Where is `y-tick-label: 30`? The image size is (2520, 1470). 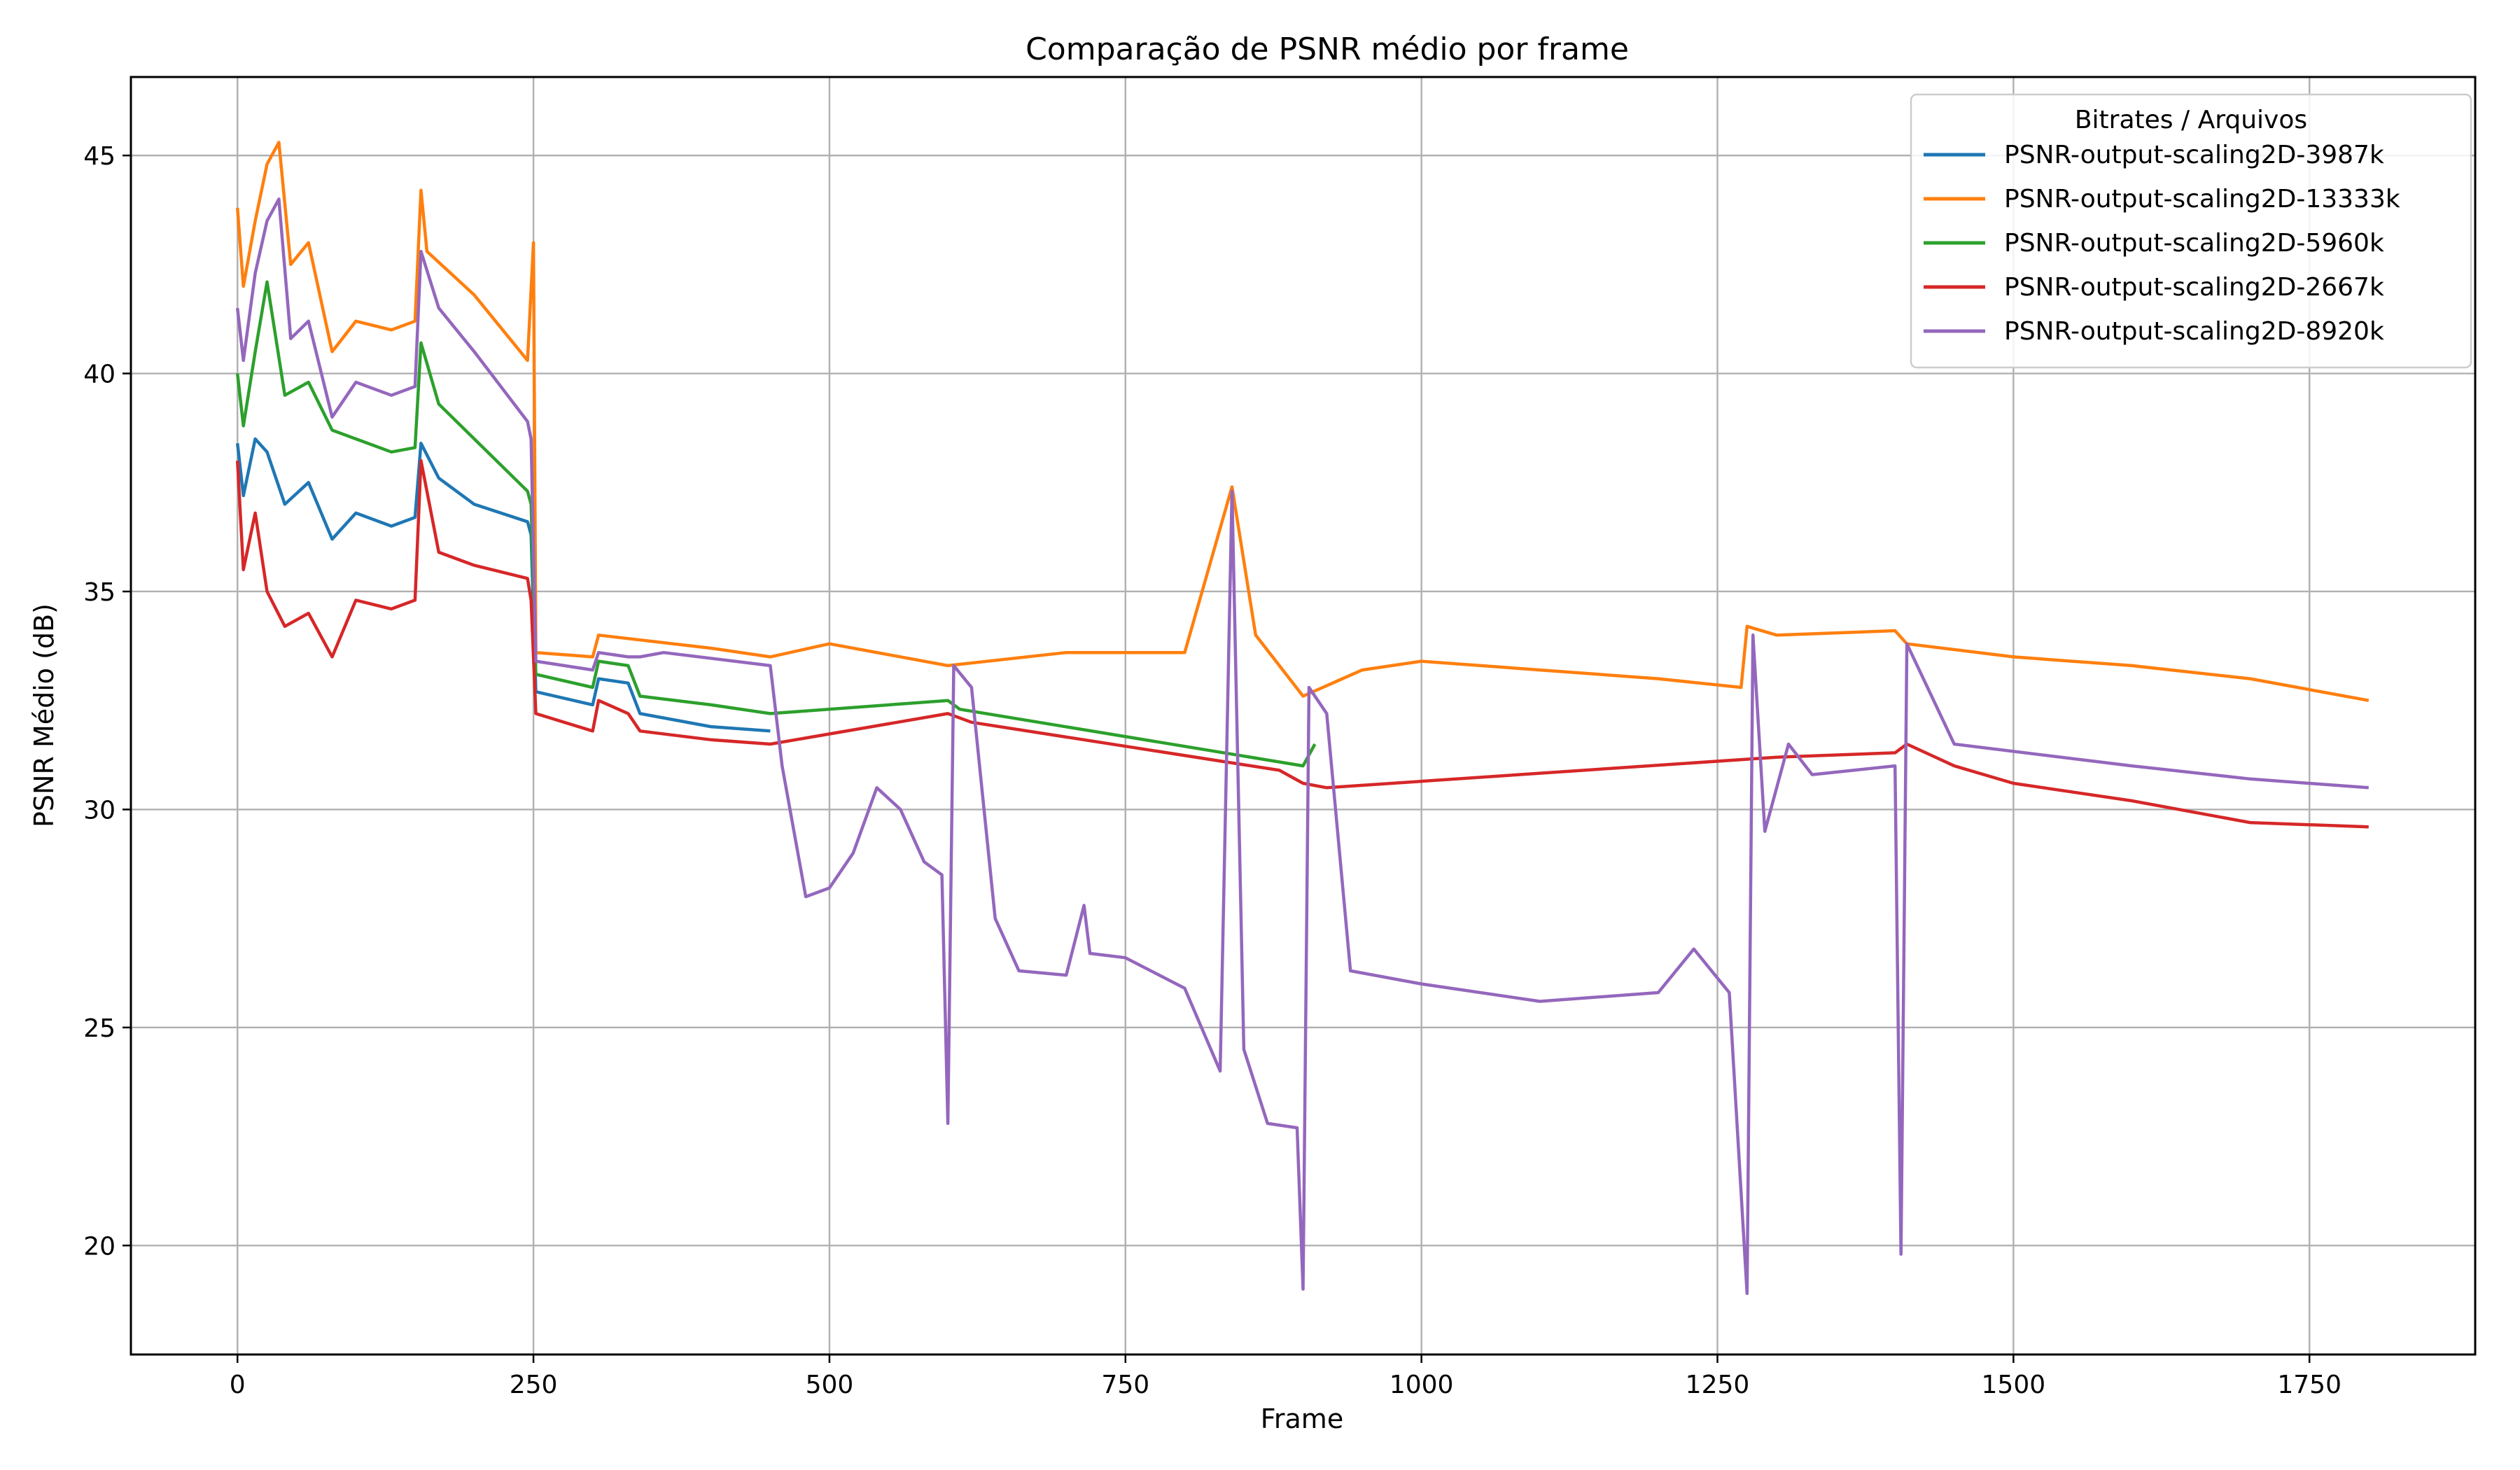
y-tick-label: 30 is located at coordinates (99, 810).